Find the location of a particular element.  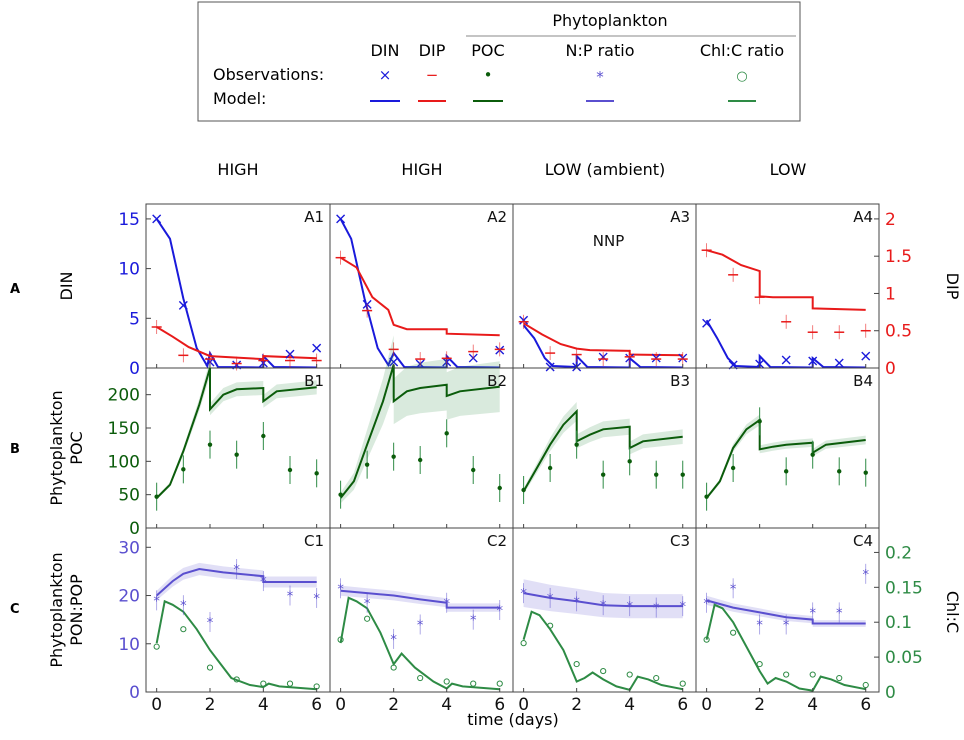

x-tick-label: 0 is located at coordinates (156, 705).